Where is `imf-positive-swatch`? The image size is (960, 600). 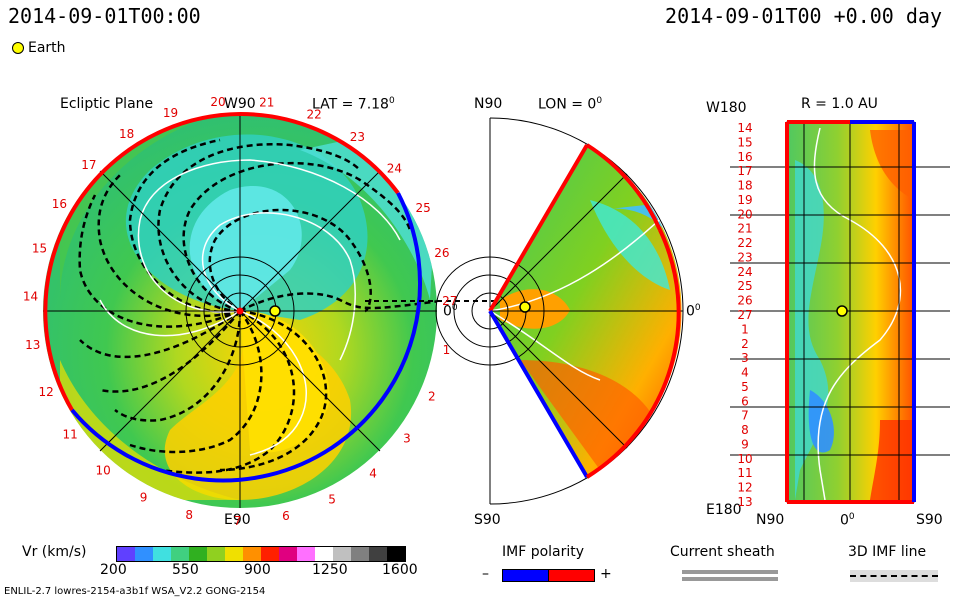 imf-positive-swatch is located at coordinates (571, 575).